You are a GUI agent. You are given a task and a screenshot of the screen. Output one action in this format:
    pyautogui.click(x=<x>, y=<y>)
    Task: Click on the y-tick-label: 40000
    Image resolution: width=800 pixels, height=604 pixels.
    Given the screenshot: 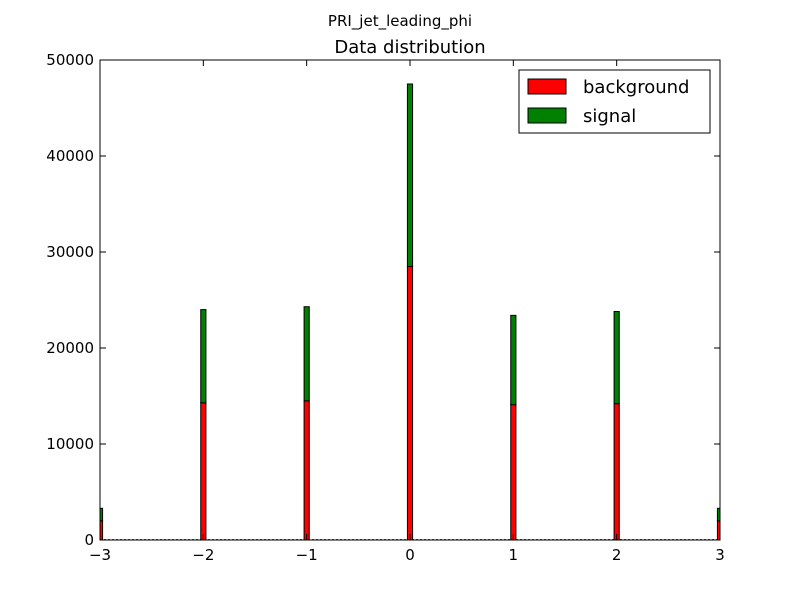 What is the action you would take?
    pyautogui.click(x=70, y=156)
    